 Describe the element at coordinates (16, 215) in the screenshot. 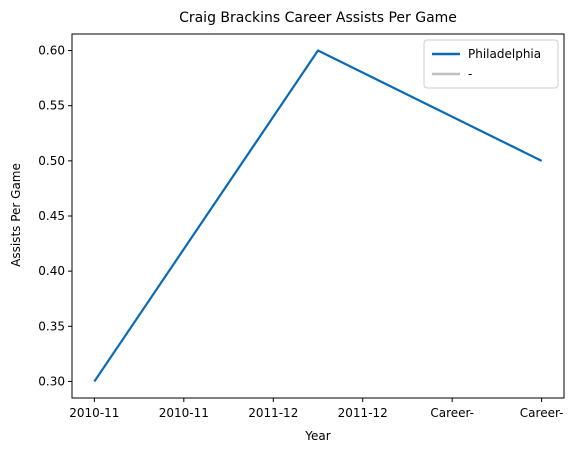

I see `y-axis-label: Assists Per Game` at that location.